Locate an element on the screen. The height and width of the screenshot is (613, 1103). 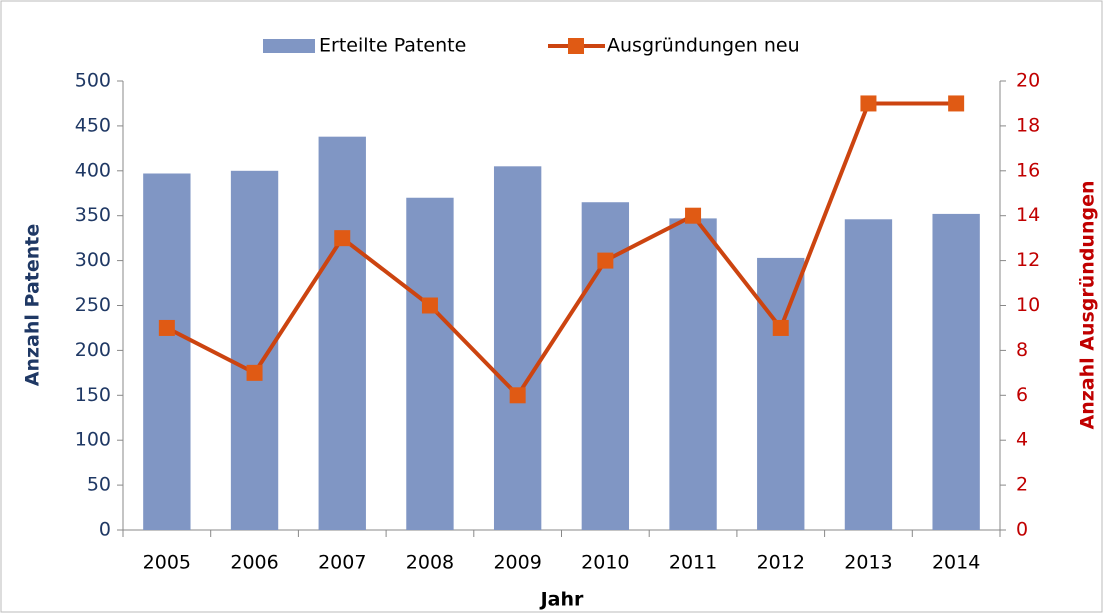
y-tick-label: 200 is located at coordinates (93, 350).